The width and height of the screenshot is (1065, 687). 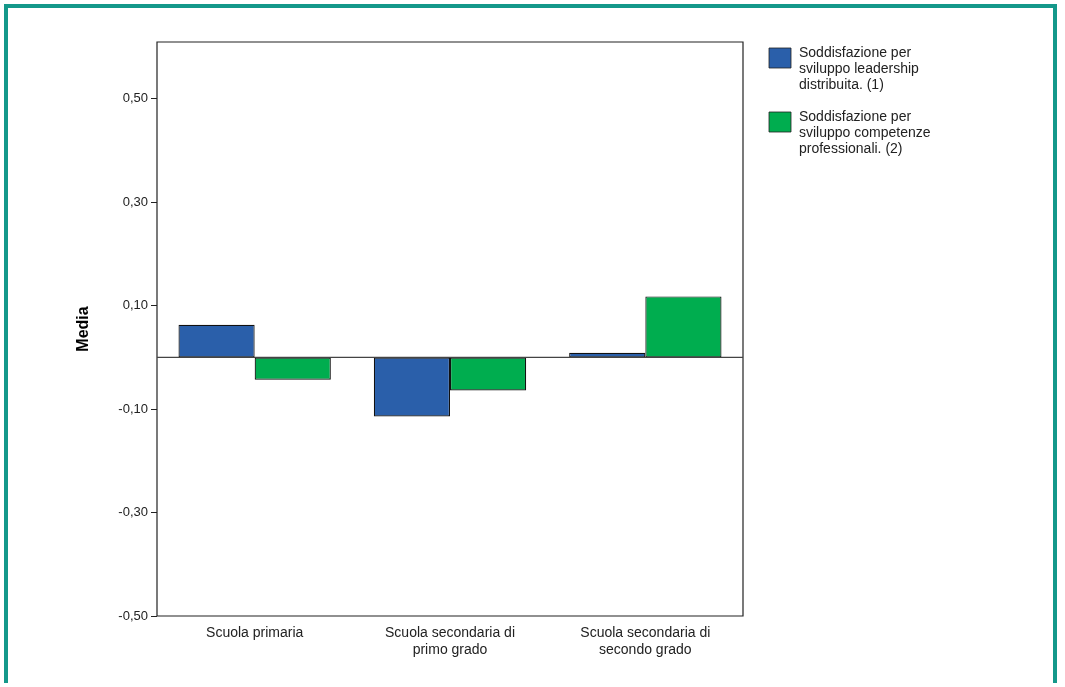 I want to click on y-tick-label: 0,10, so click(x=135, y=305).